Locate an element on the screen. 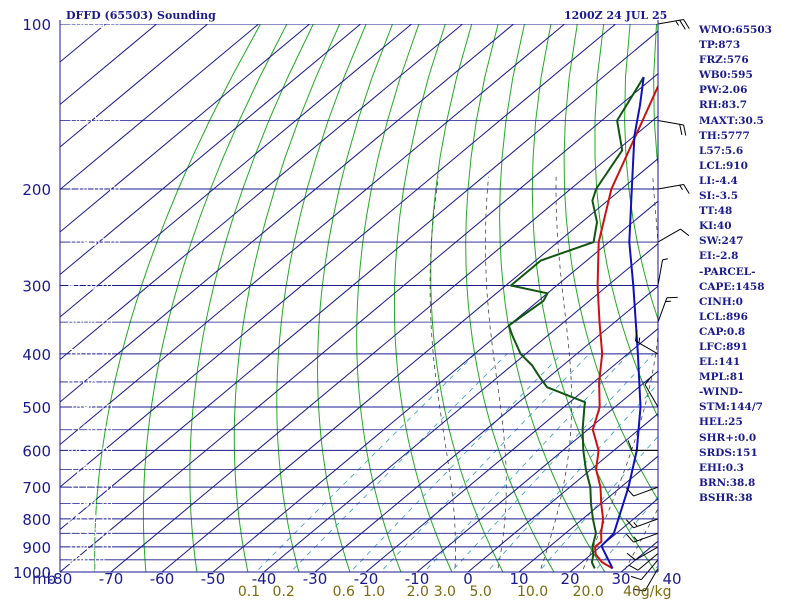  temperature-tick-label: -50 is located at coordinates (213, 579).